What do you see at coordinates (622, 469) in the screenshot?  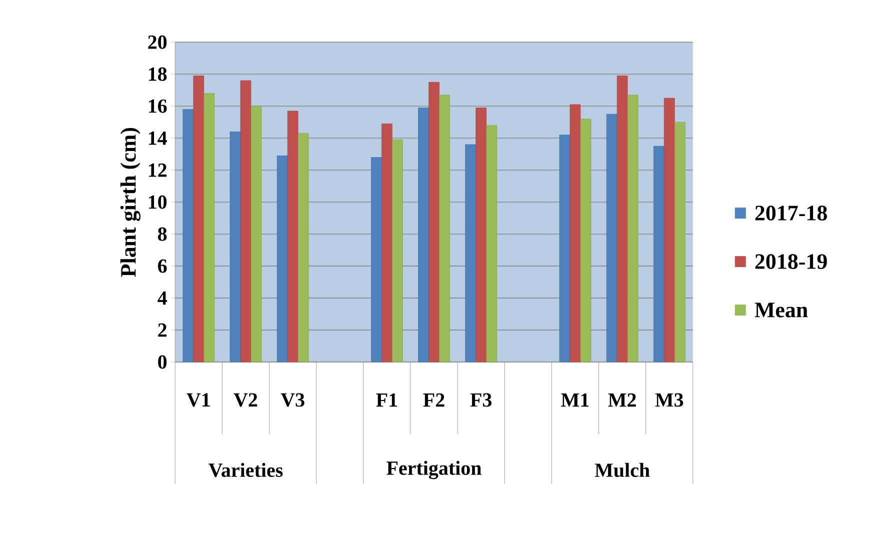 I see `text: Mulch` at bounding box center [622, 469].